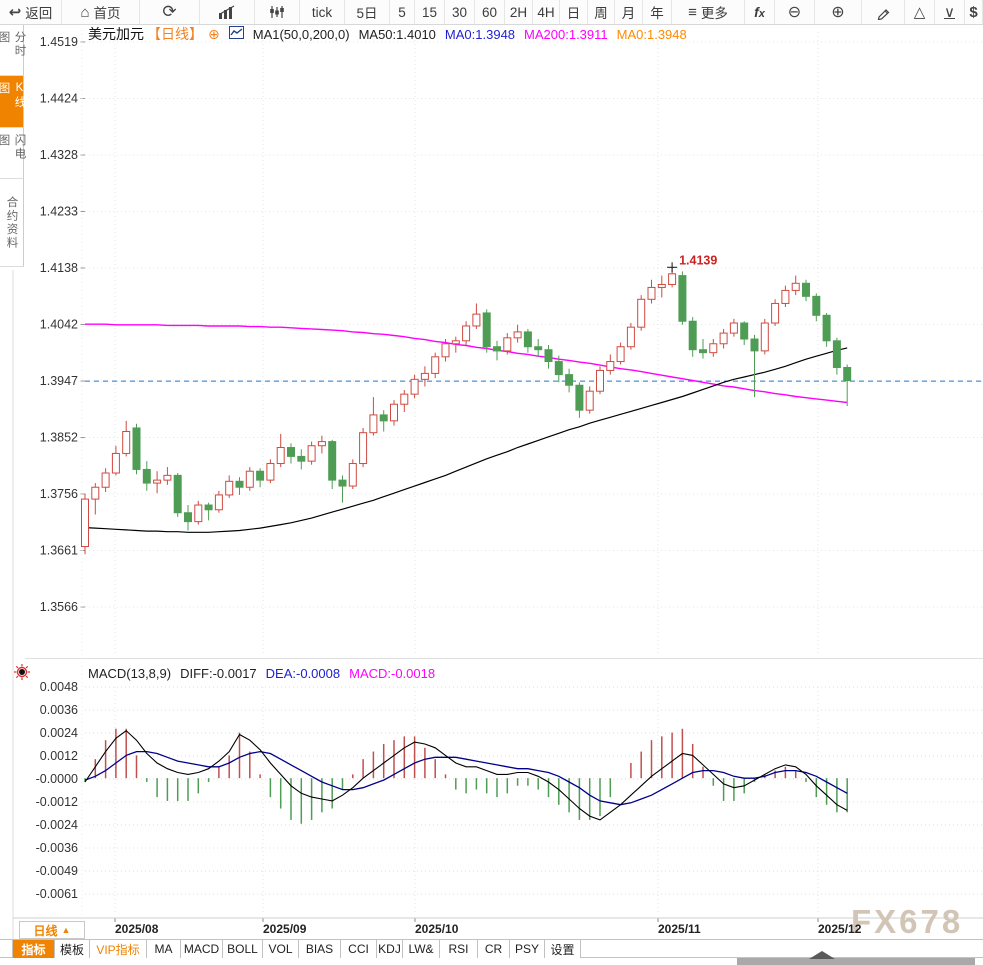  What do you see at coordinates (13, 102) in the screenshot?
I see `sidebar-item-K线图: K线图` at bounding box center [13, 102].